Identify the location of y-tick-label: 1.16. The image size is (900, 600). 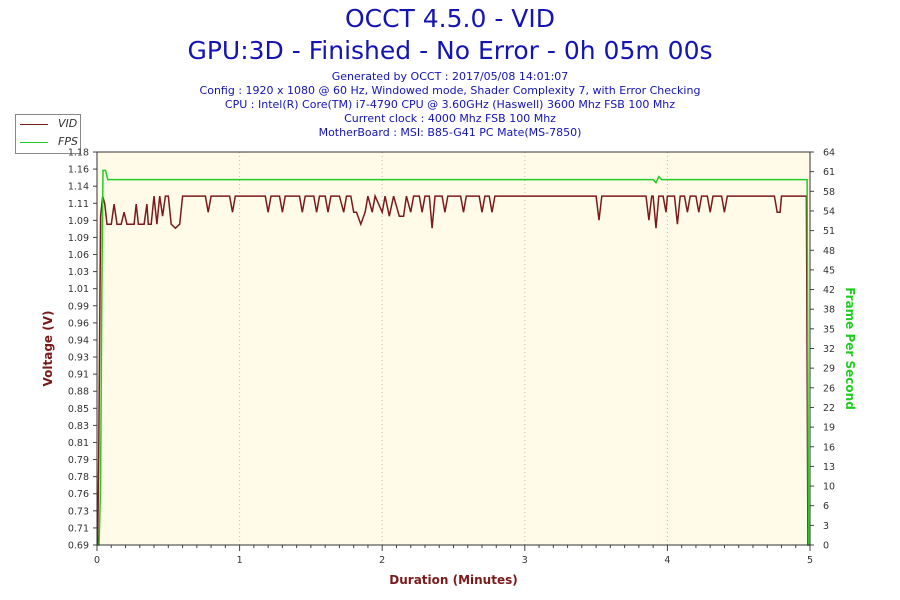
(78, 170).